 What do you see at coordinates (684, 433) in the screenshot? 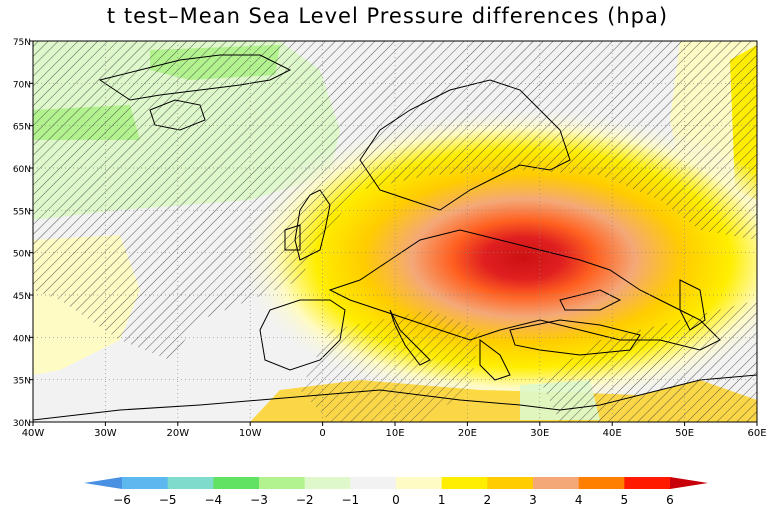
I see `lon-tick-label: 50E` at bounding box center [684, 433].